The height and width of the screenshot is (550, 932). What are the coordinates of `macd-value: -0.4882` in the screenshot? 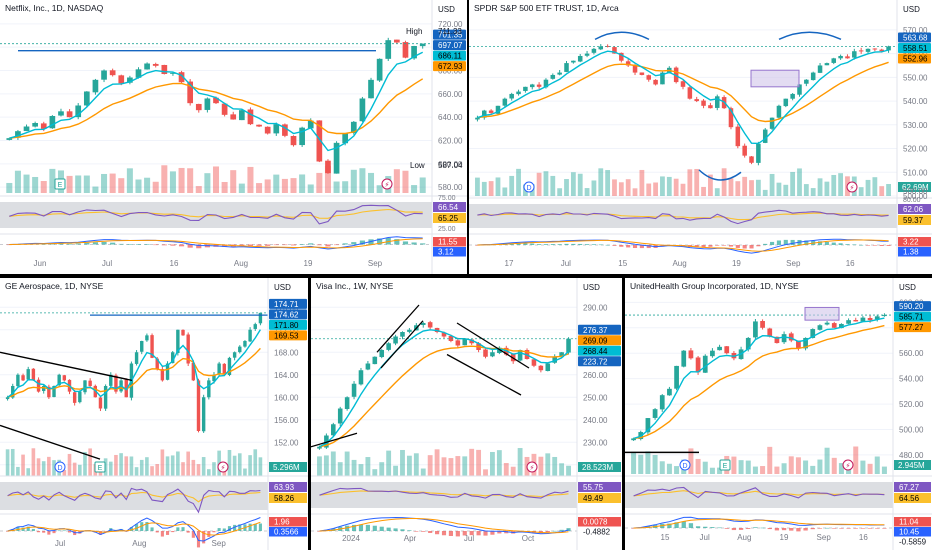 It's located at (597, 532).